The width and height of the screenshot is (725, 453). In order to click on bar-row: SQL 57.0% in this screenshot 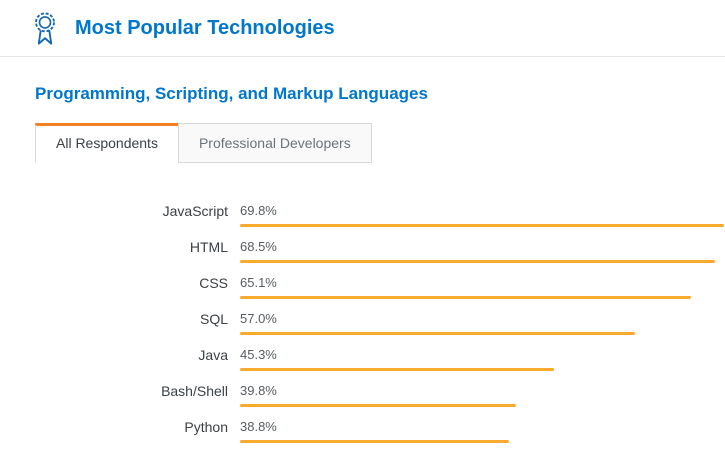, I will do `click(362, 323)`.